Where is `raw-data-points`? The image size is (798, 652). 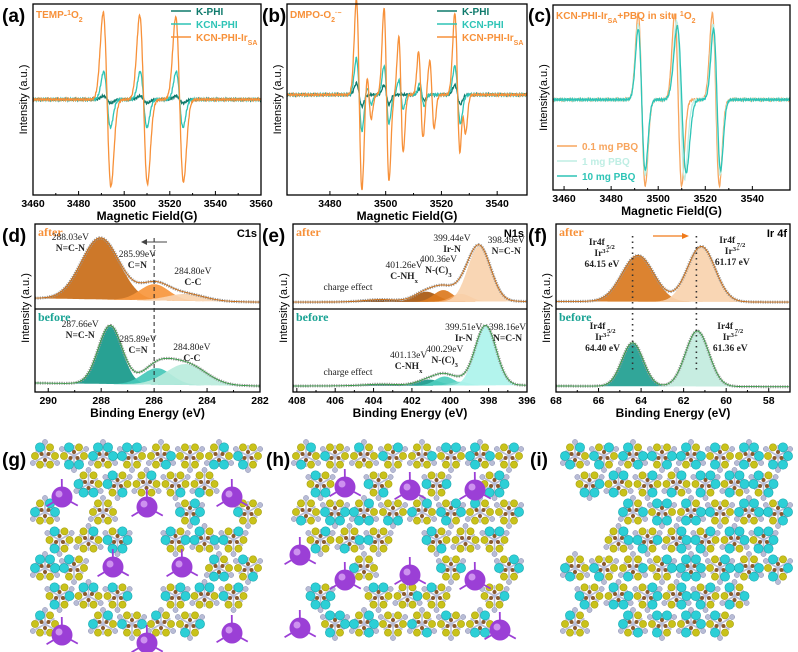
raw-data-points is located at coordinates (673, 274).